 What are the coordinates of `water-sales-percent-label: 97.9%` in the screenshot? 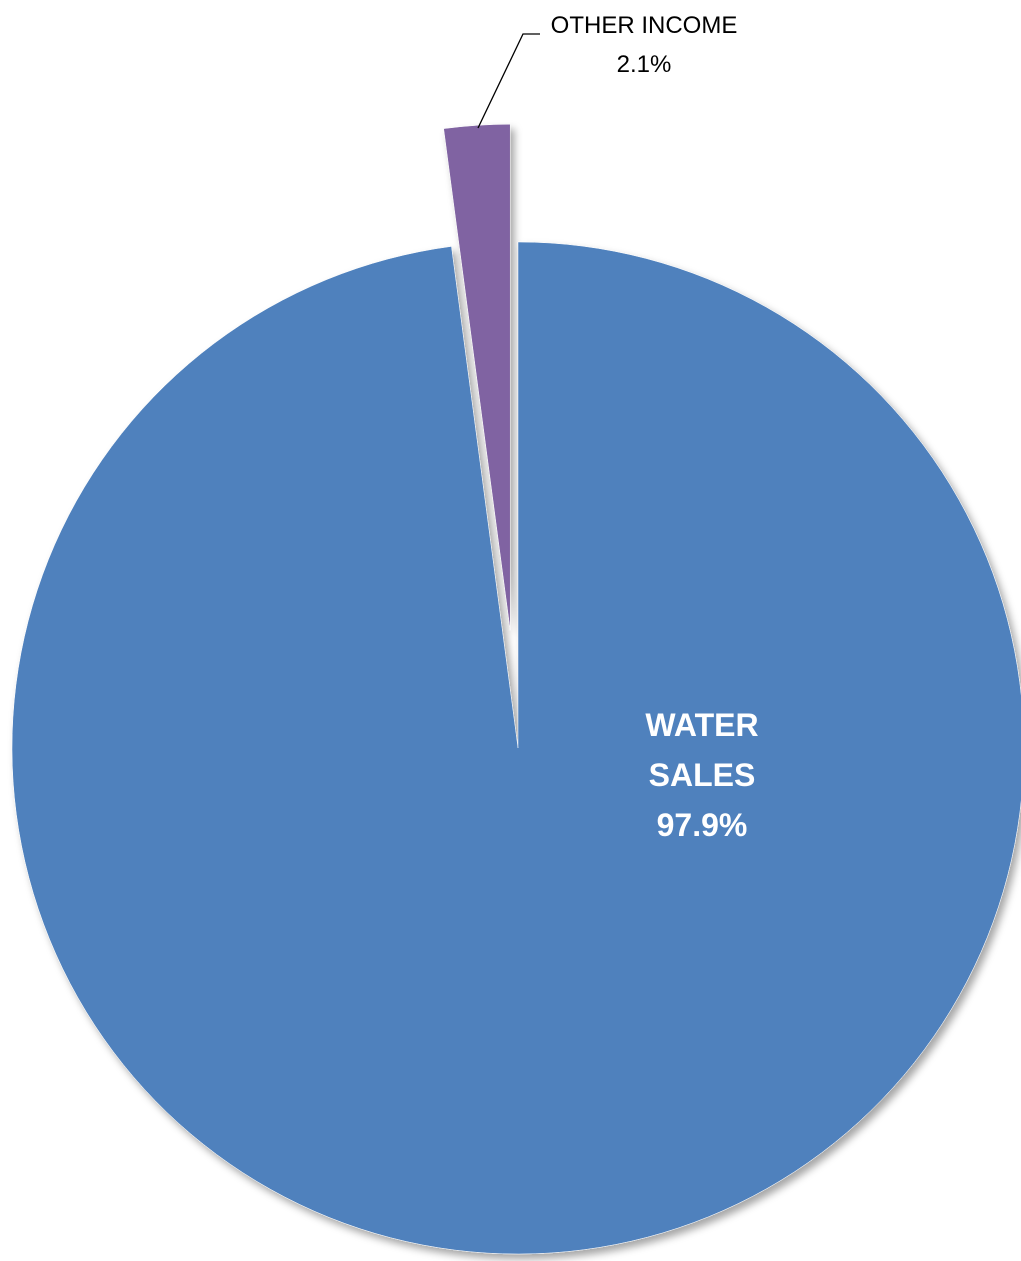 It's located at (702, 825).